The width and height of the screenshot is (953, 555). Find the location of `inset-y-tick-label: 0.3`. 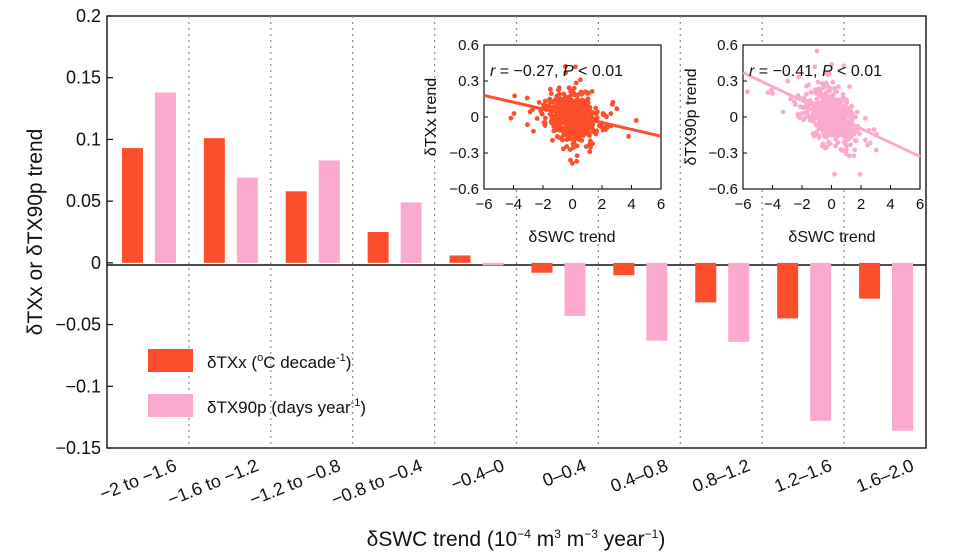

inset-y-tick-label: 0.3 is located at coordinates (727, 81).